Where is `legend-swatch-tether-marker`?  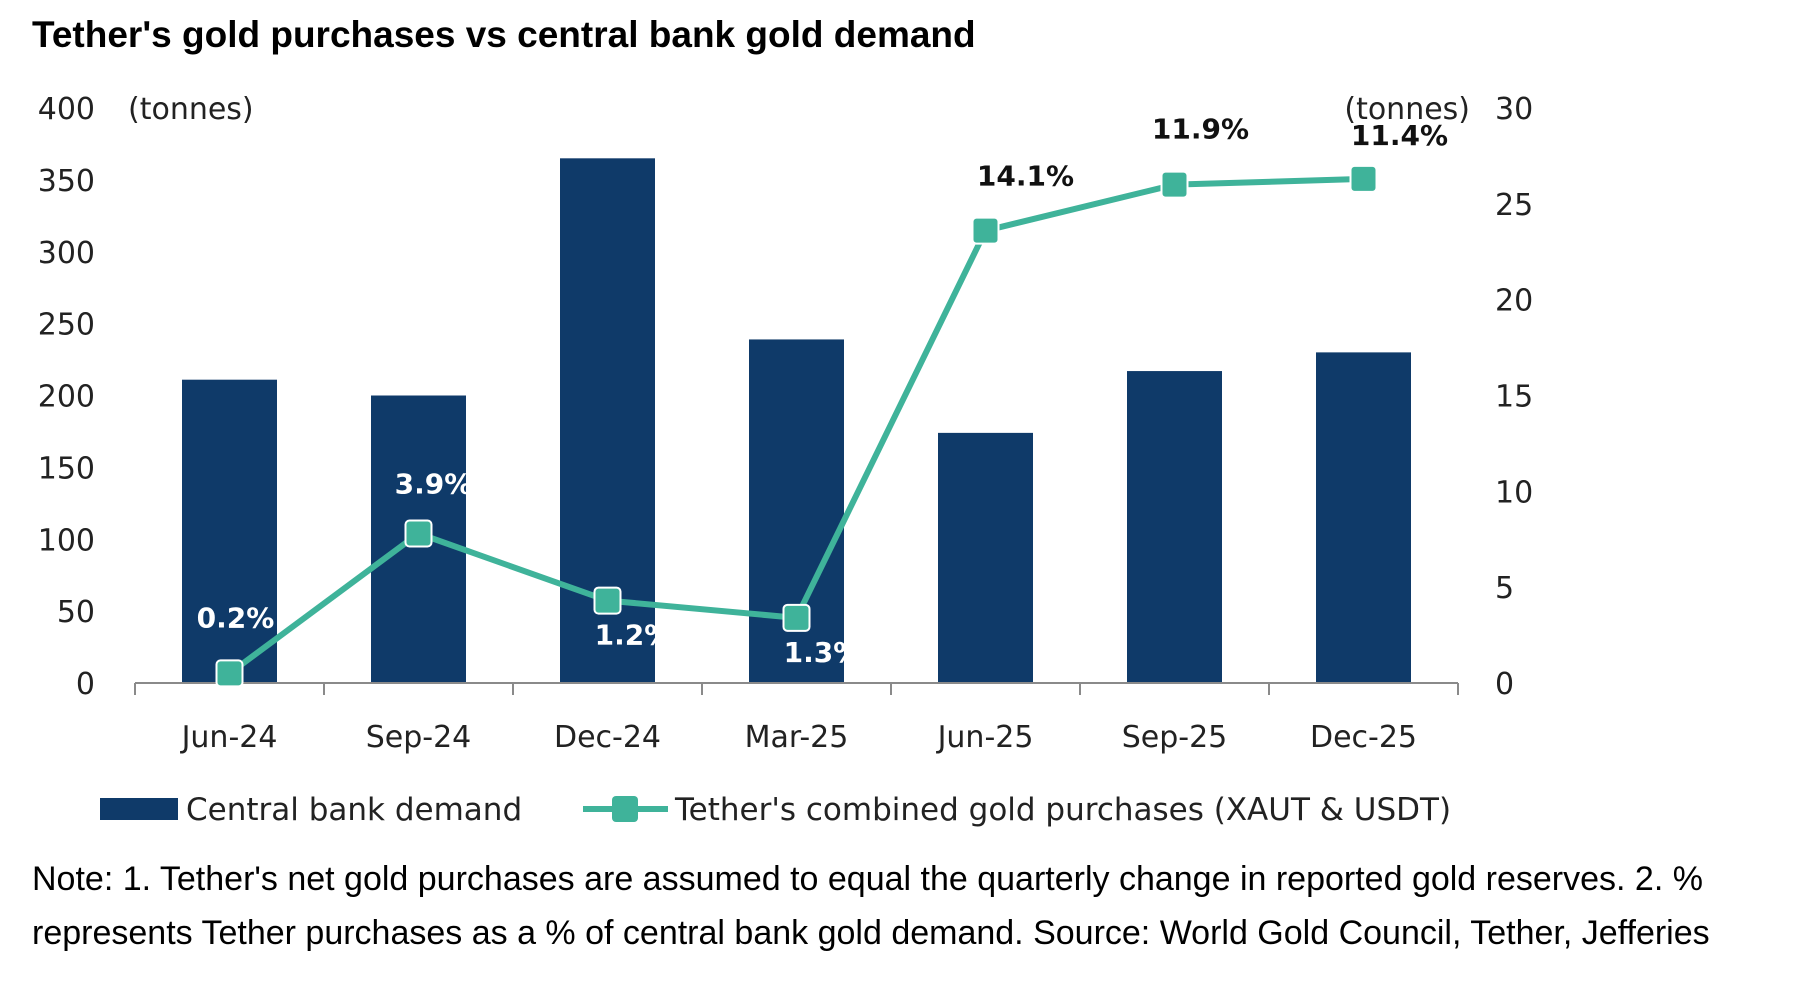
legend-swatch-tether-marker is located at coordinates (625, 809).